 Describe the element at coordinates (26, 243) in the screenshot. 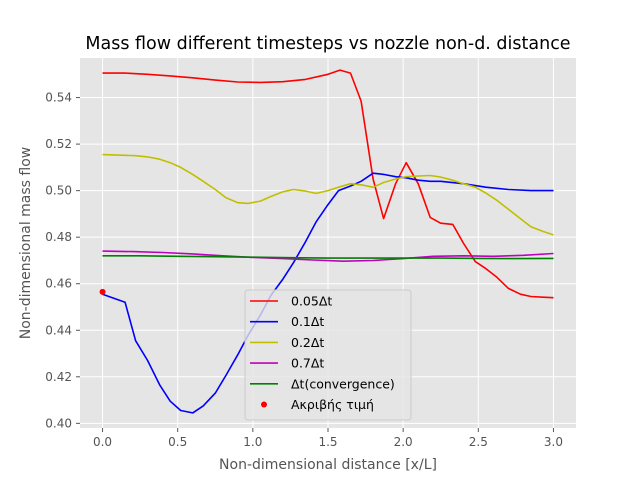

I see `y-axis-label: Non-dimensional mass flow` at that location.